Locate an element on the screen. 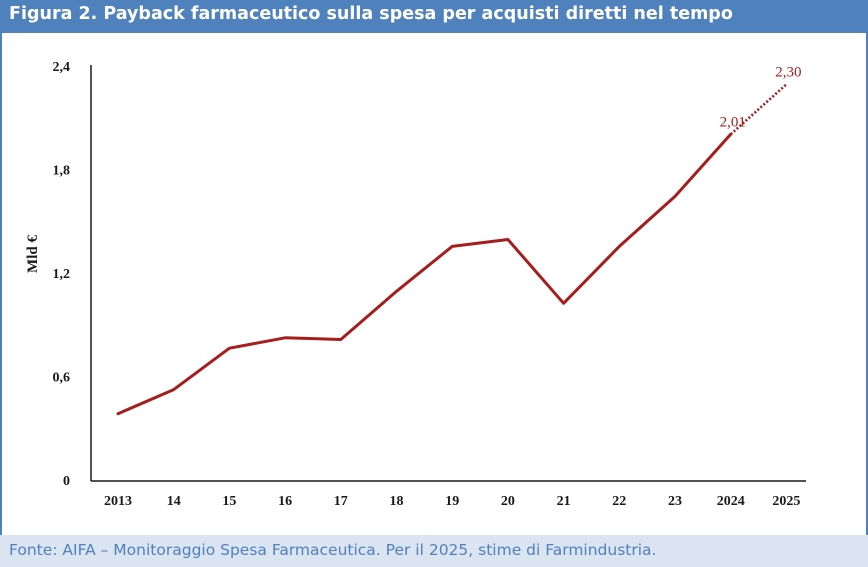 The height and width of the screenshot is (567, 868). series-line-estimate is located at coordinates (758, 109).